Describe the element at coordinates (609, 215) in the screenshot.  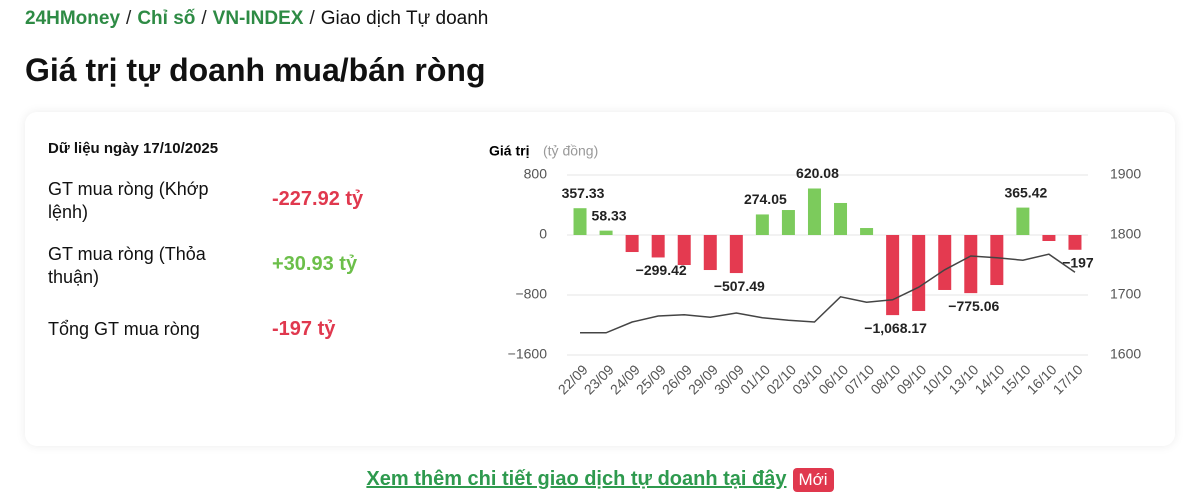
I see `value-label: 58.33` at that location.